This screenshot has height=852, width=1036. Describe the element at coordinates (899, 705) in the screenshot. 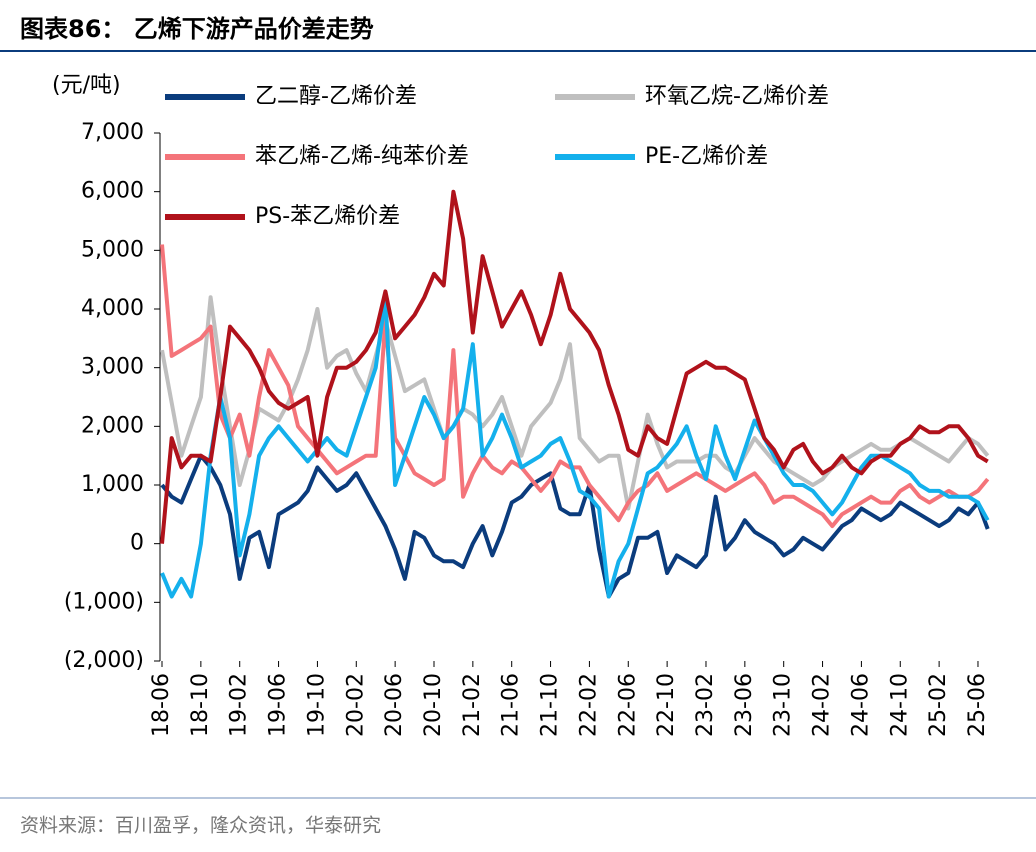

I see `x-tick-label: 24-10` at that location.